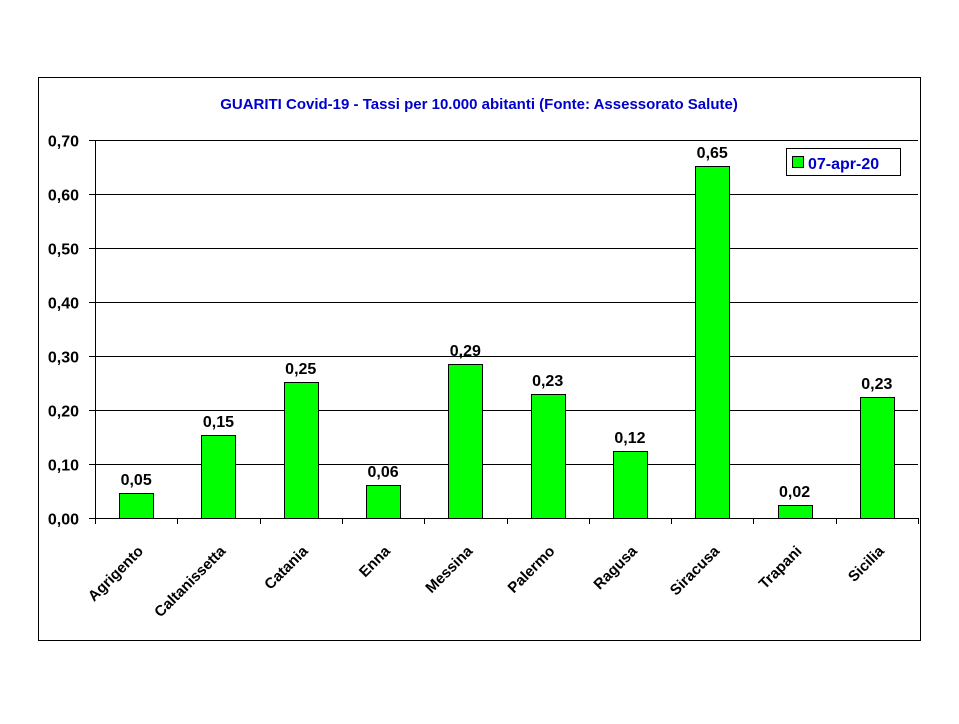 This screenshot has width=959, height=724. Describe the element at coordinates (63, 196) in the screenshot. I see `y-tick-label: 0,60` at that location.